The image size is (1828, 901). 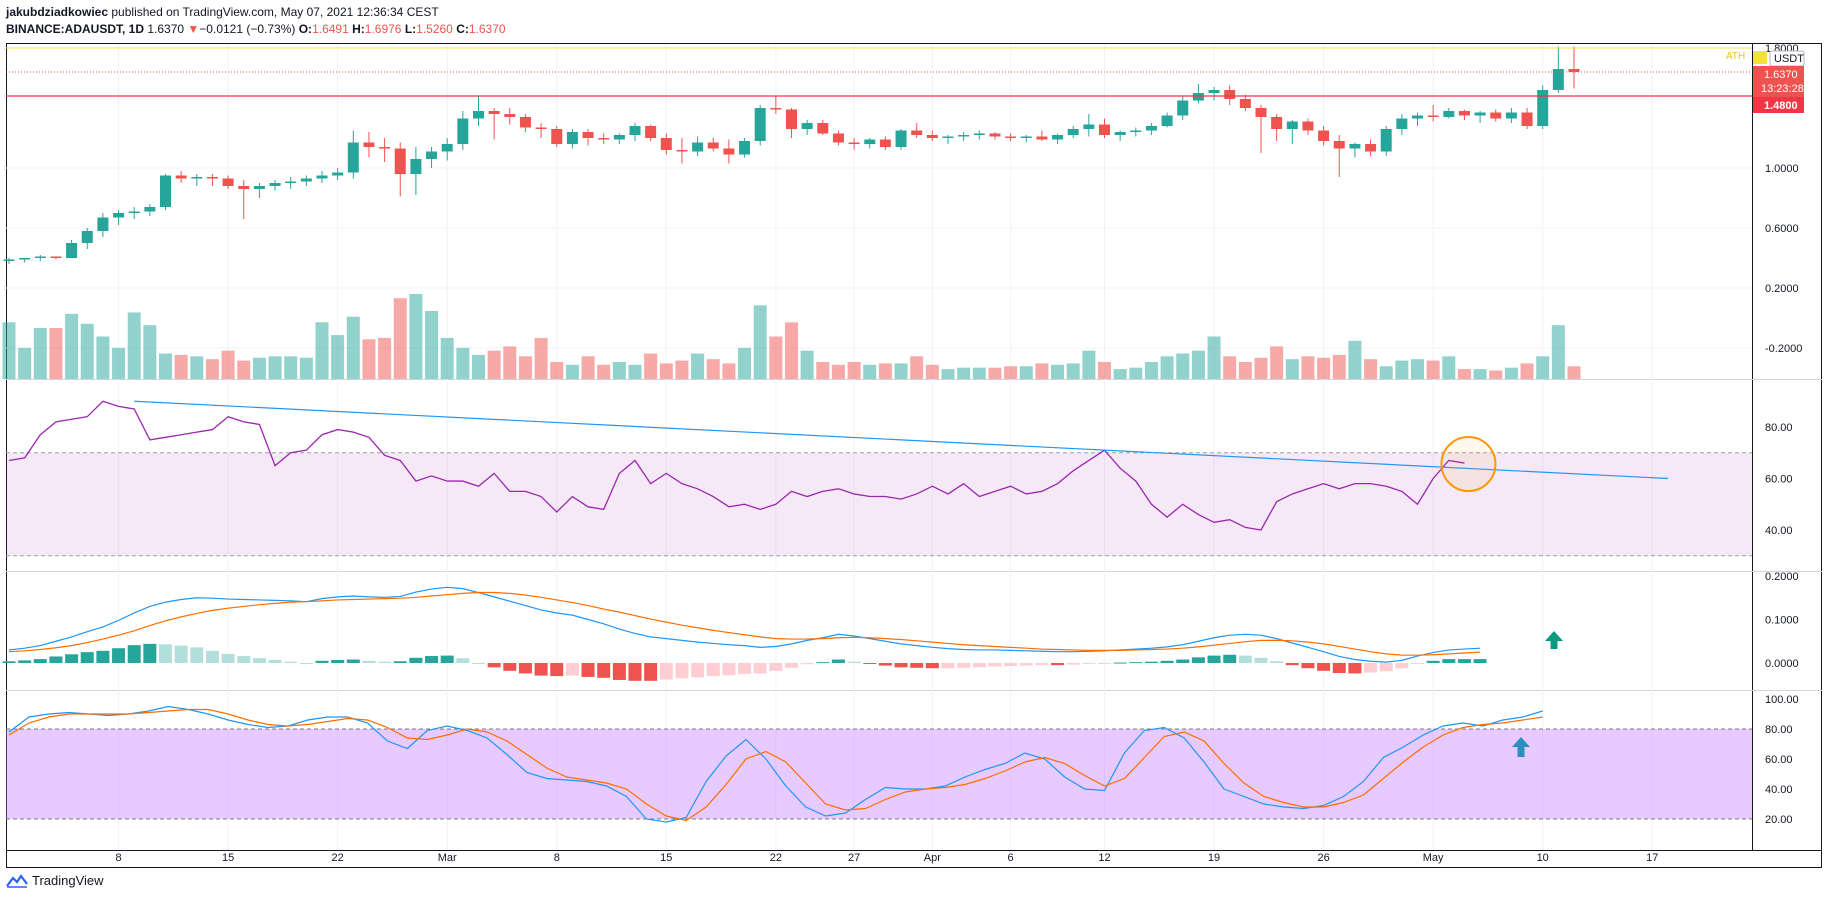 What do you see at coordinates (791, 336) in the screenshot?
I see `volume-bars` at bounding box center [791, 336].